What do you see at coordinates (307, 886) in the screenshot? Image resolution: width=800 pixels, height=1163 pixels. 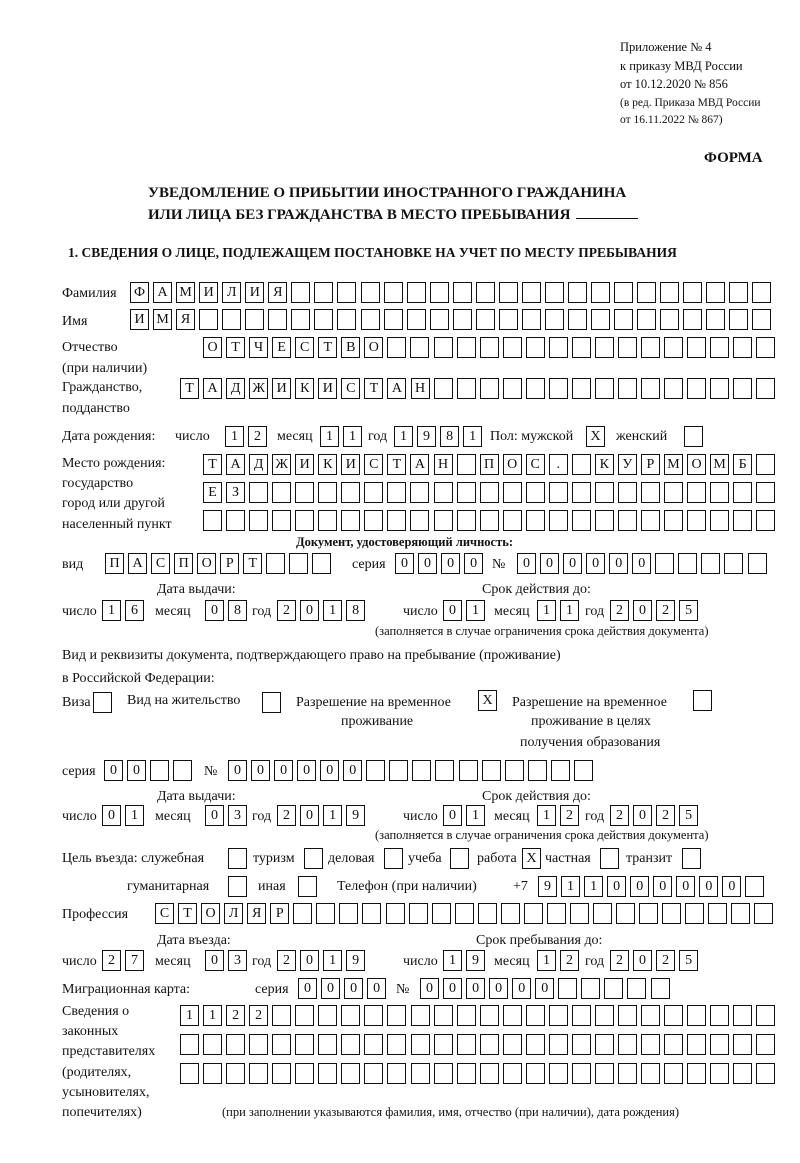 I see `purpose-other-checkbox` at bounding box center [307, 886].